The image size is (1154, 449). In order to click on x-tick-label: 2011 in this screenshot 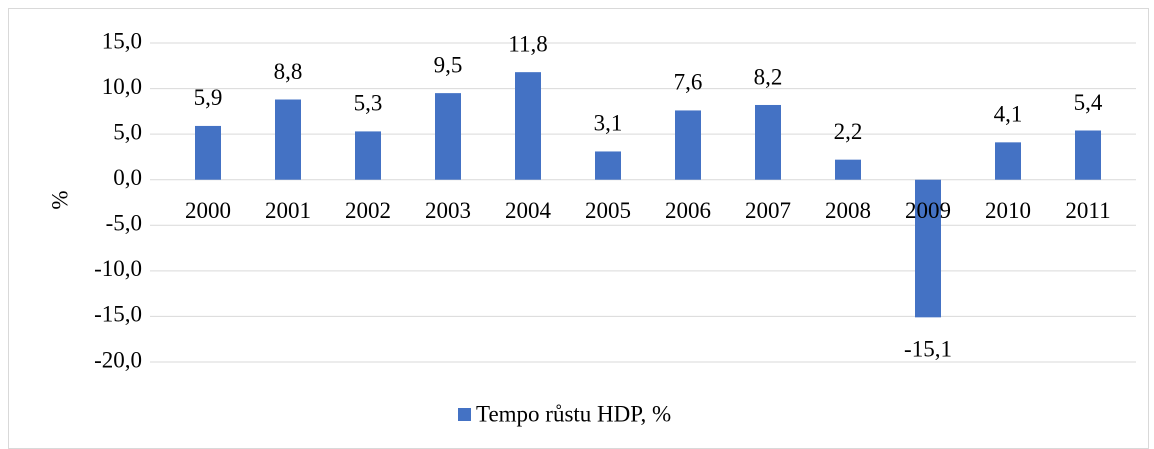, I will do `click(1087, 210)`.